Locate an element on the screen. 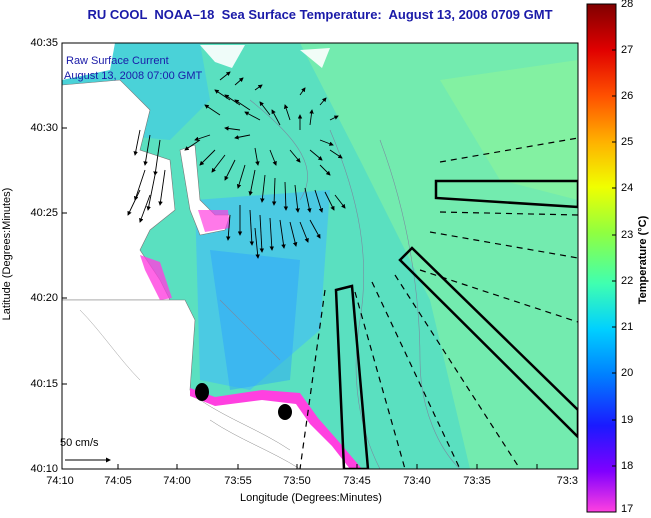  colorbar-title: Temperature (°C) is located at coordinates (643, 260).